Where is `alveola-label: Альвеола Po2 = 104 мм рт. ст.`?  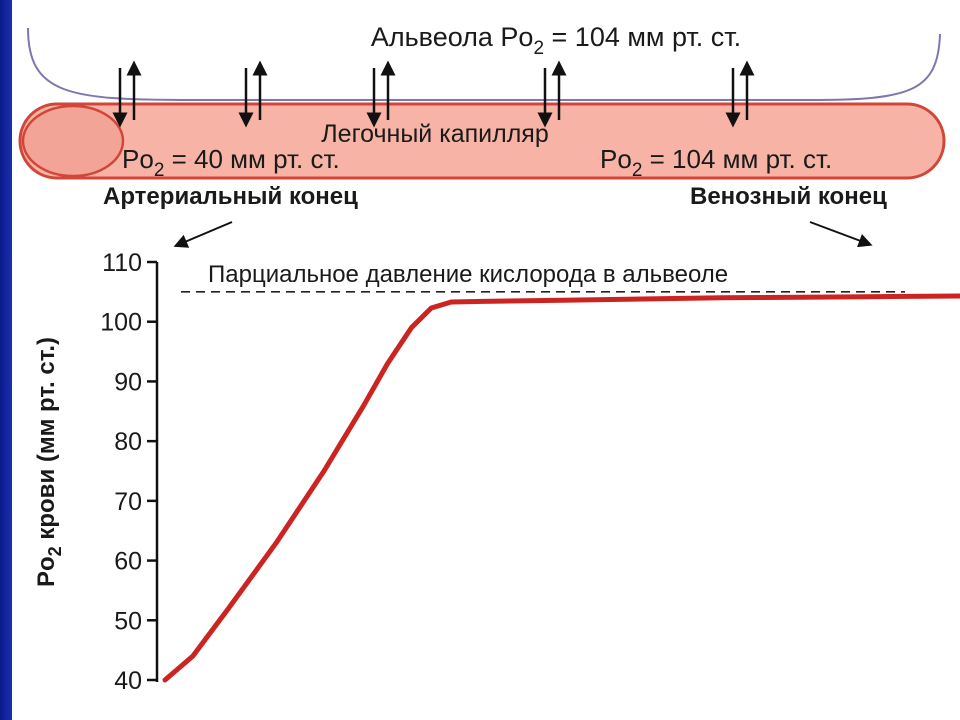 alveola-label: Альвеола Po2 = 104 мм рт. ст. is located at coordinates (556, 40).